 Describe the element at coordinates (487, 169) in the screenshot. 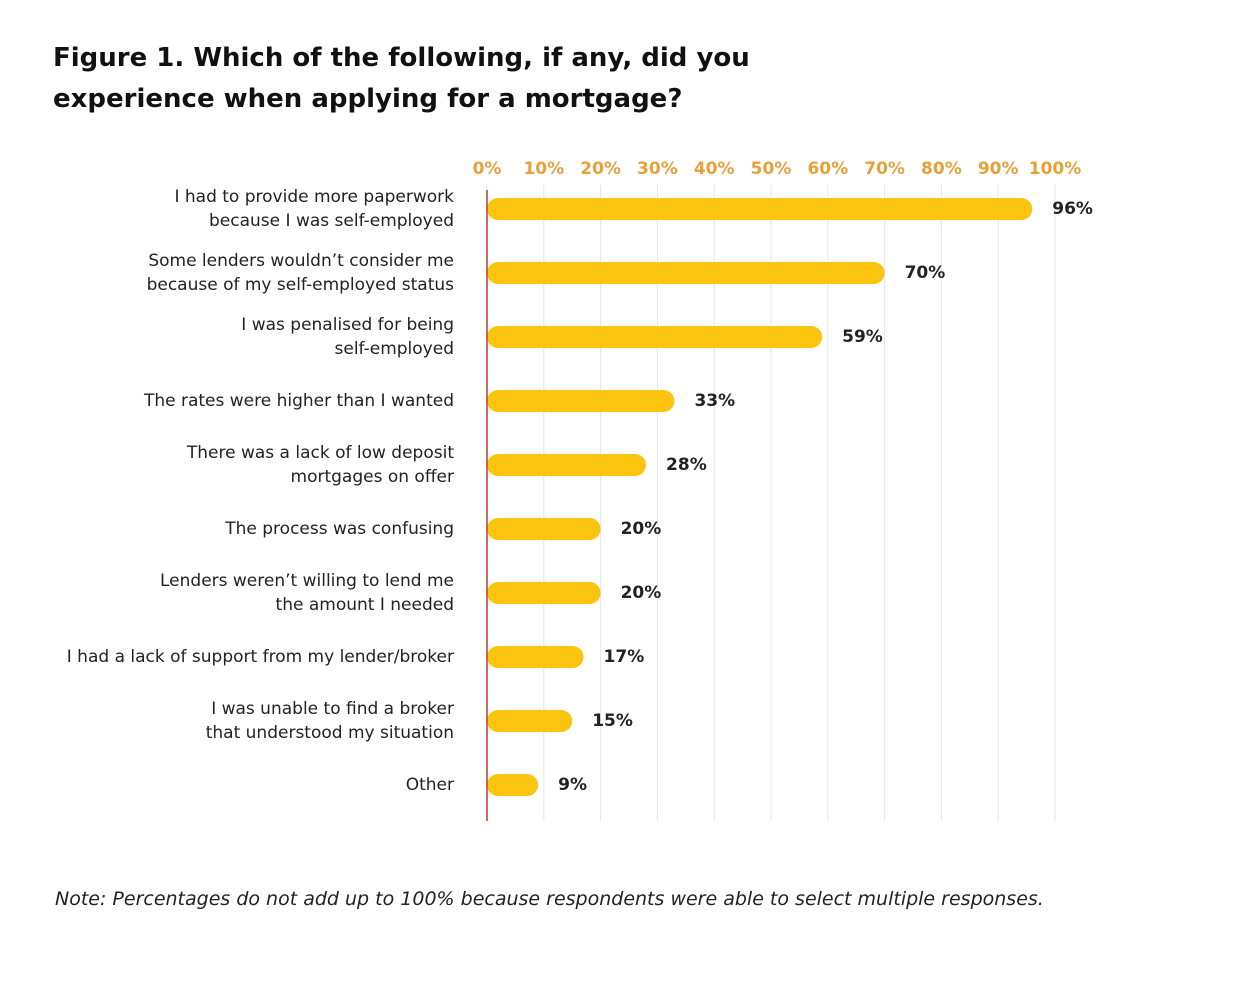

I see `x-tick-label: 0%` at that location.